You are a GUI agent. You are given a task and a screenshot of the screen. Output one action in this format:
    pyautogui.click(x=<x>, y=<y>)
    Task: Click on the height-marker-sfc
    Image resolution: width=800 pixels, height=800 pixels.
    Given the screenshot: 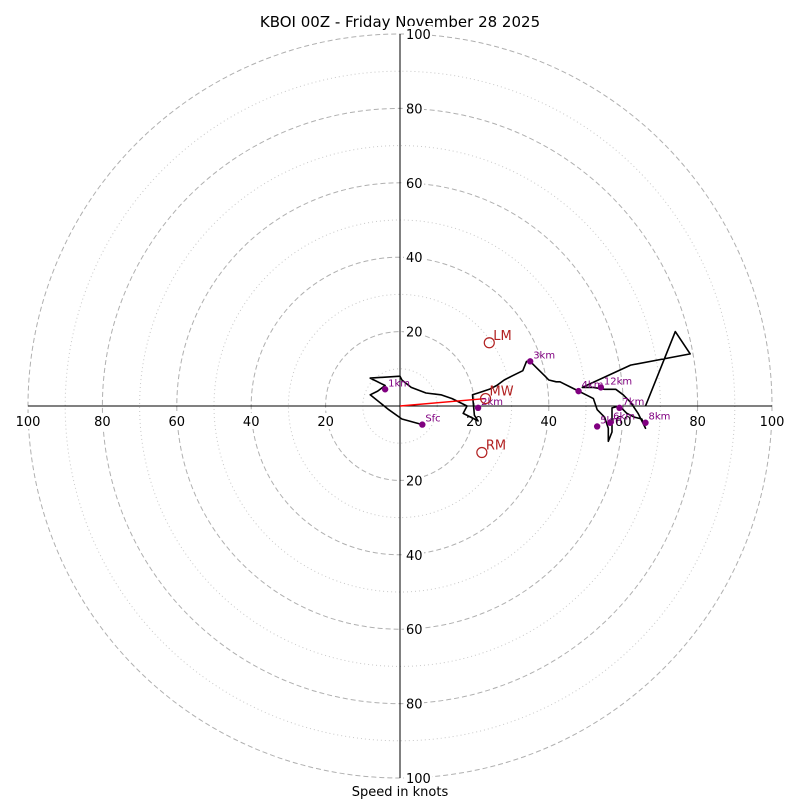 What is the action you would take?
    pyautogui.click(x=422, y=424)
    